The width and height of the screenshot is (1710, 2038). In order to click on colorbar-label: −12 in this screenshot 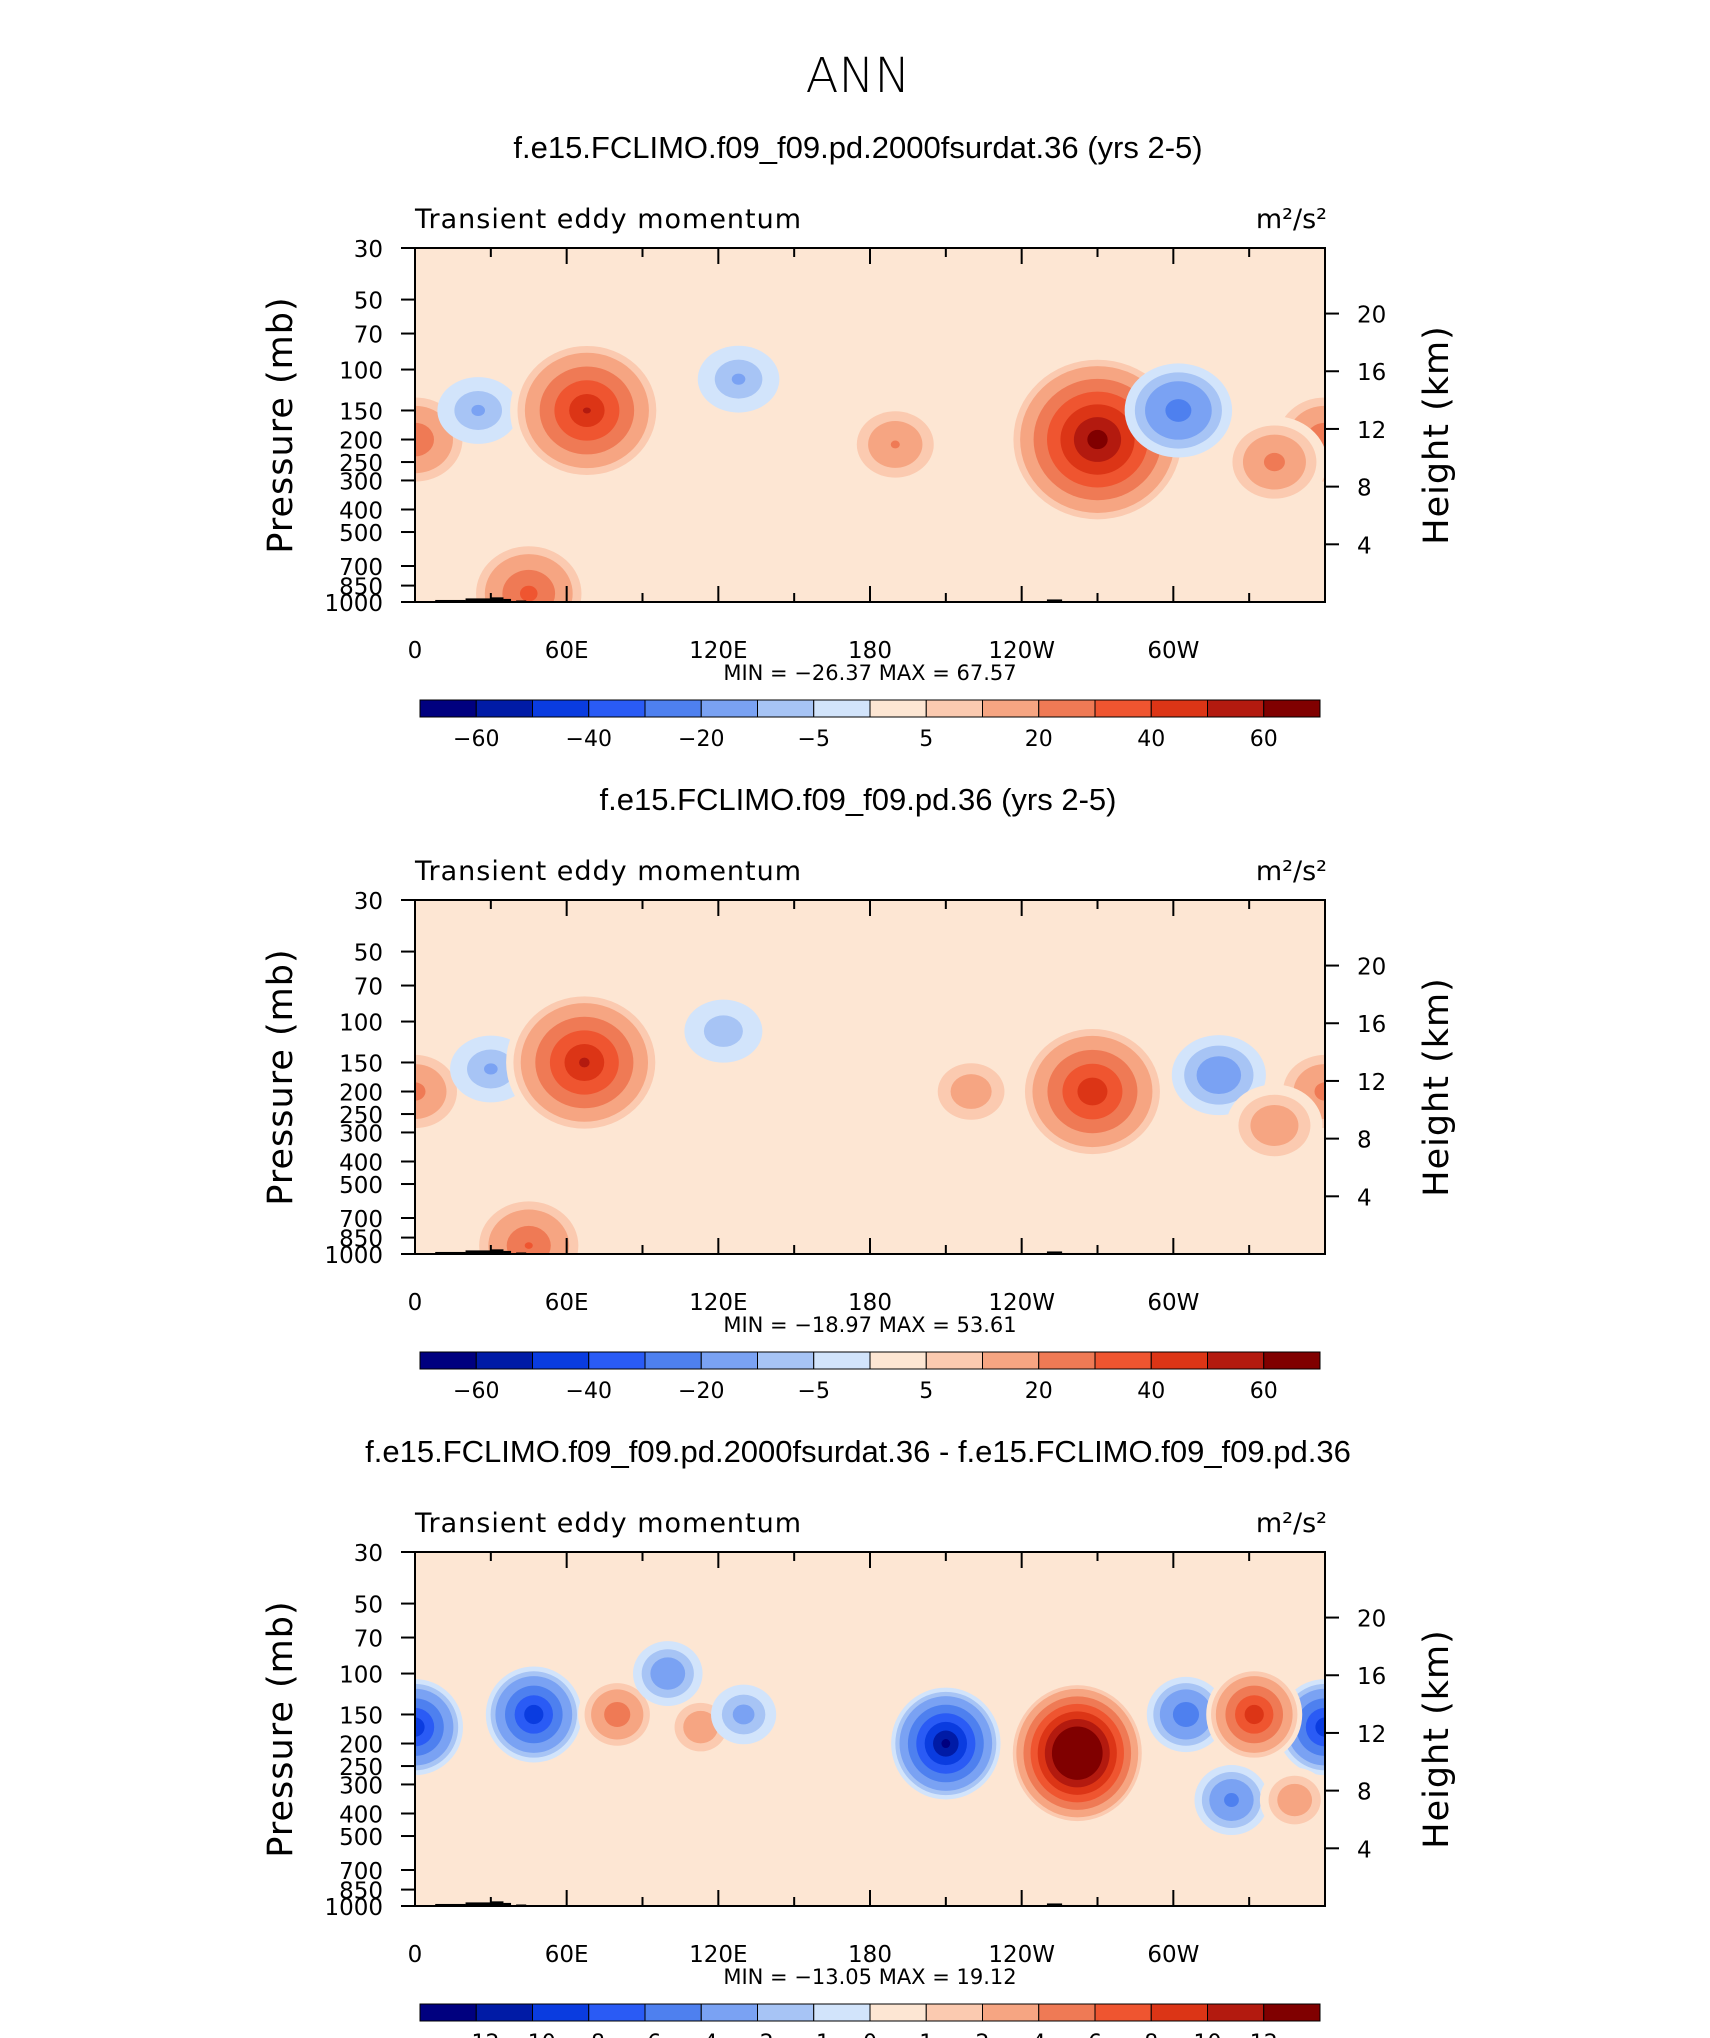, I will do `click(476, 2034)`.